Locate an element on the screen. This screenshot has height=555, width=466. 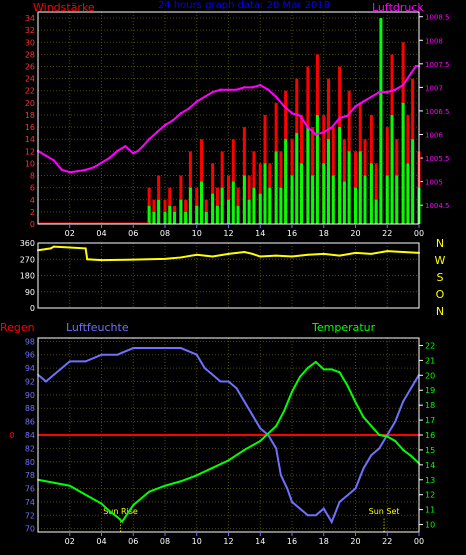
humidity-tick-label: 72 is located at coordinates (30, 515).